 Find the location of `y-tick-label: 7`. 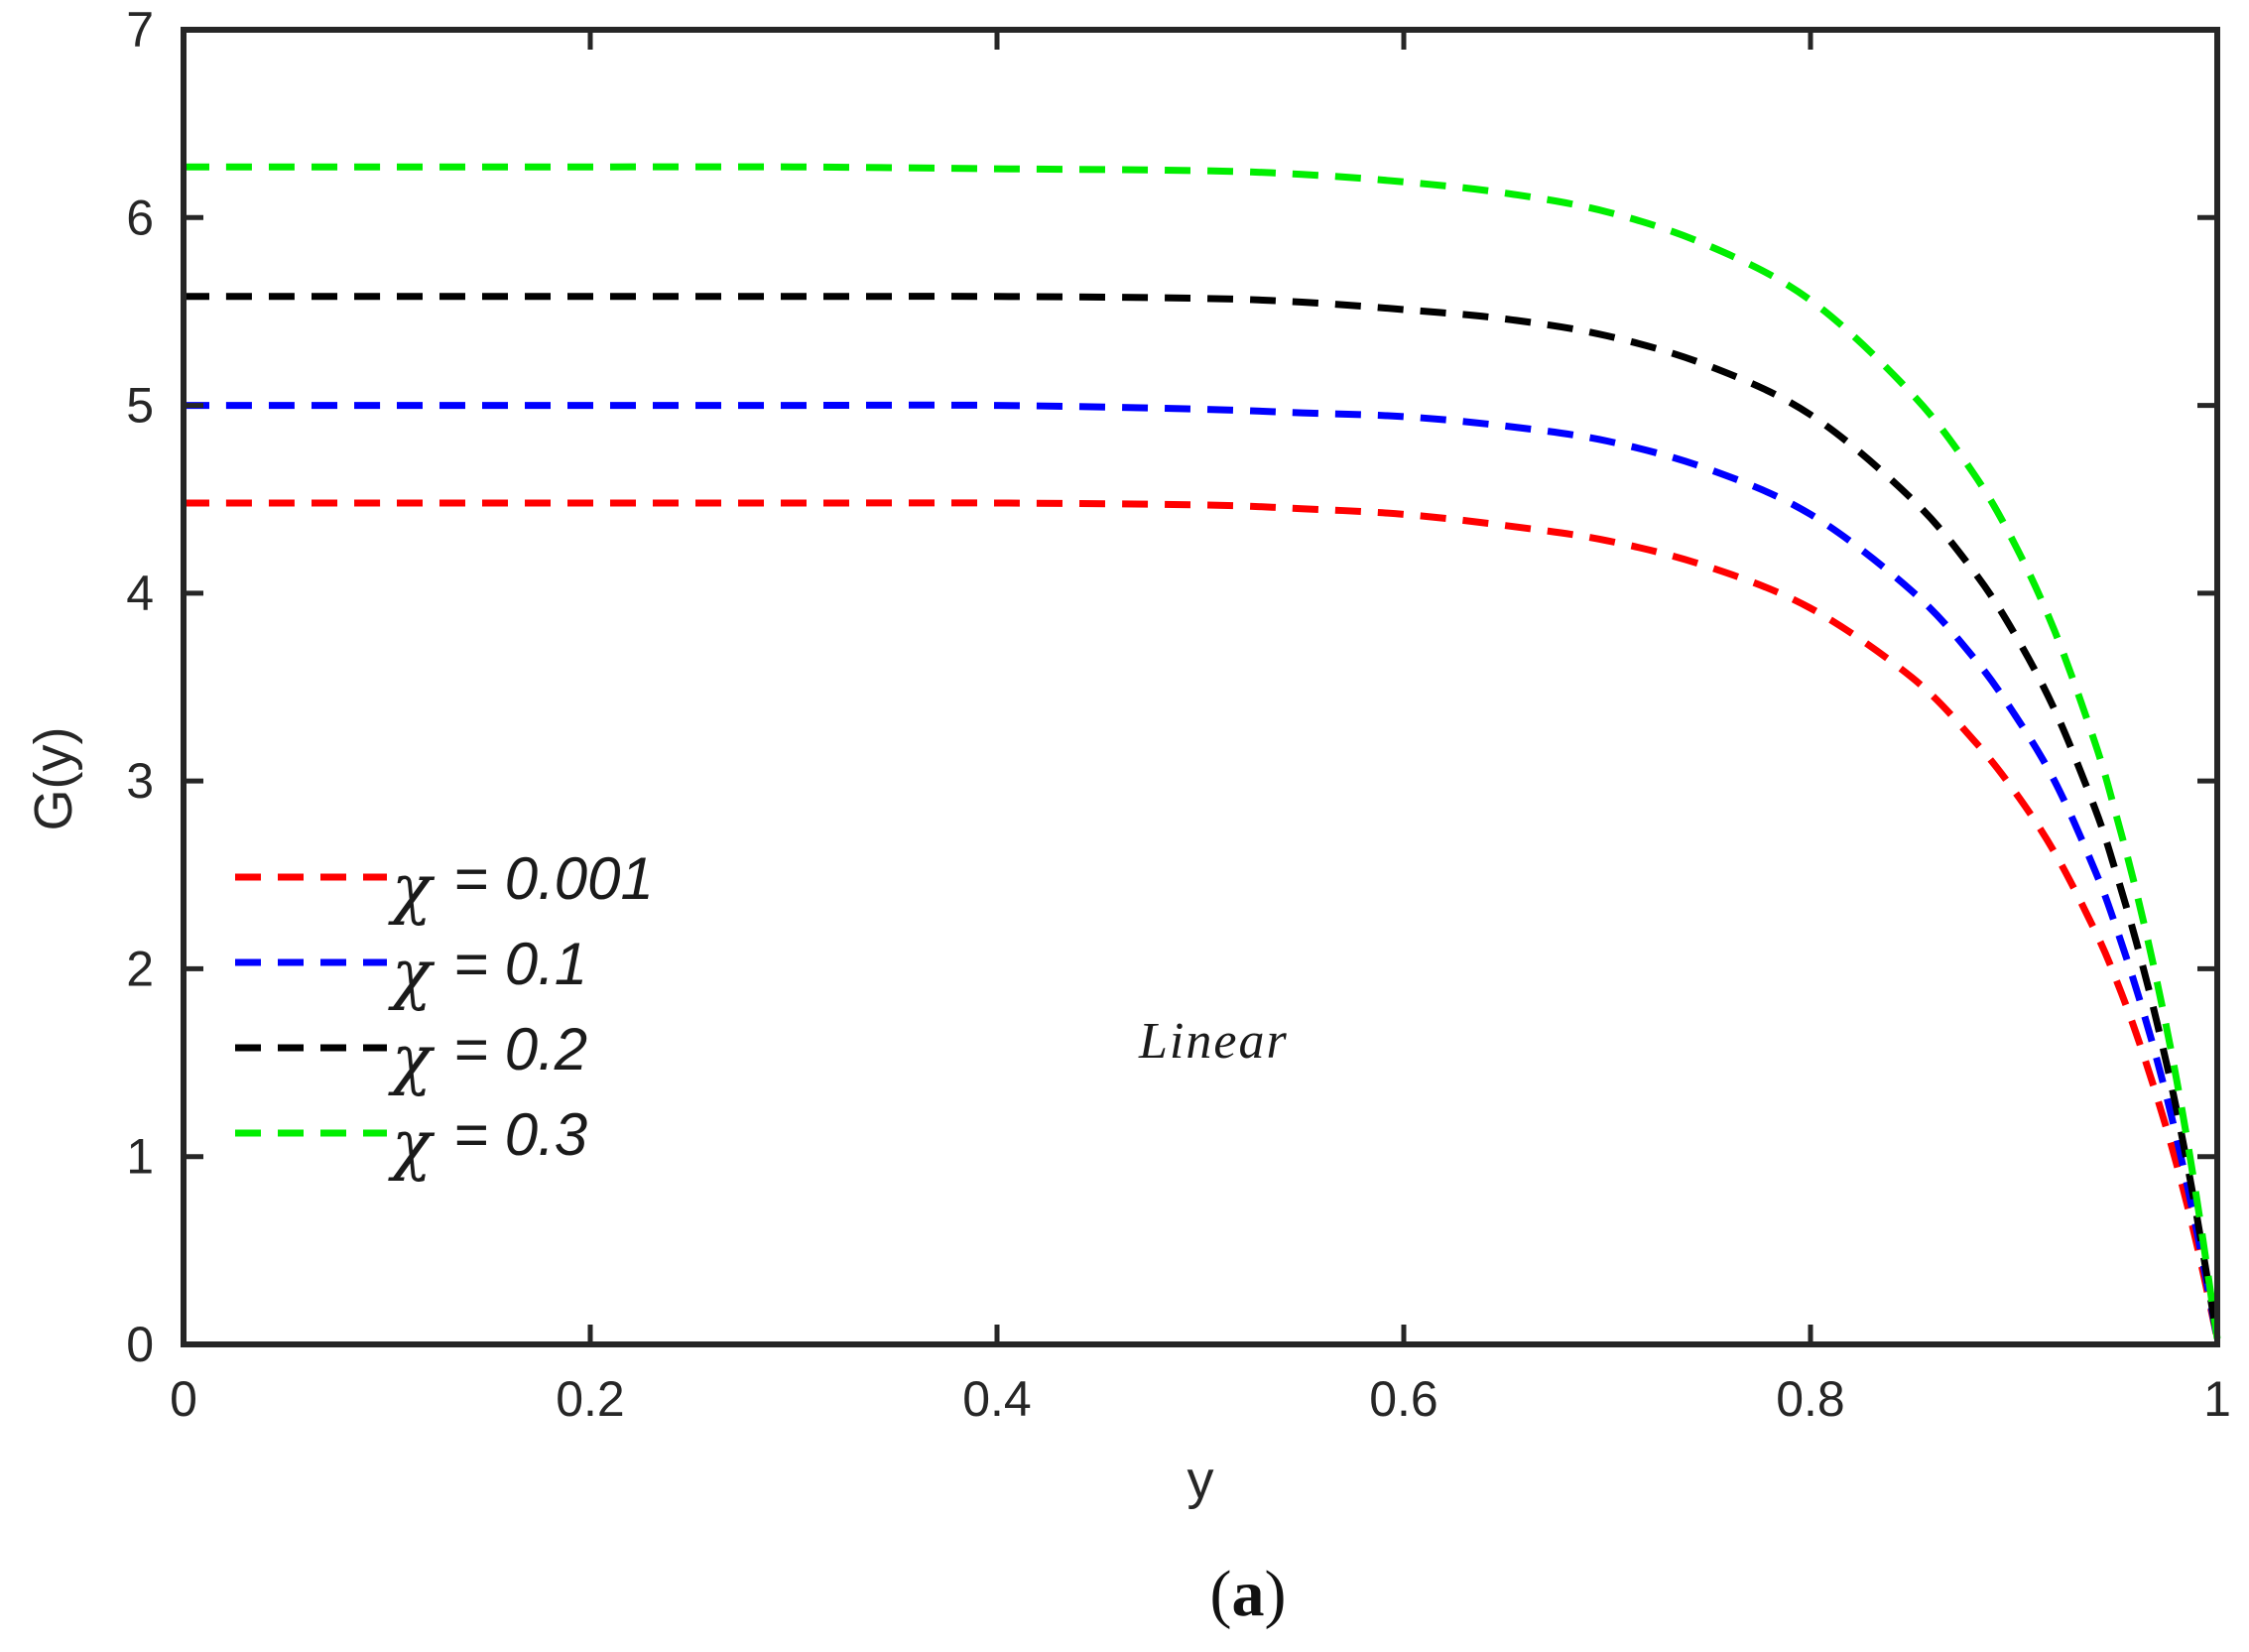

y-tick-label: 7 is located at coordinates (140, 30).